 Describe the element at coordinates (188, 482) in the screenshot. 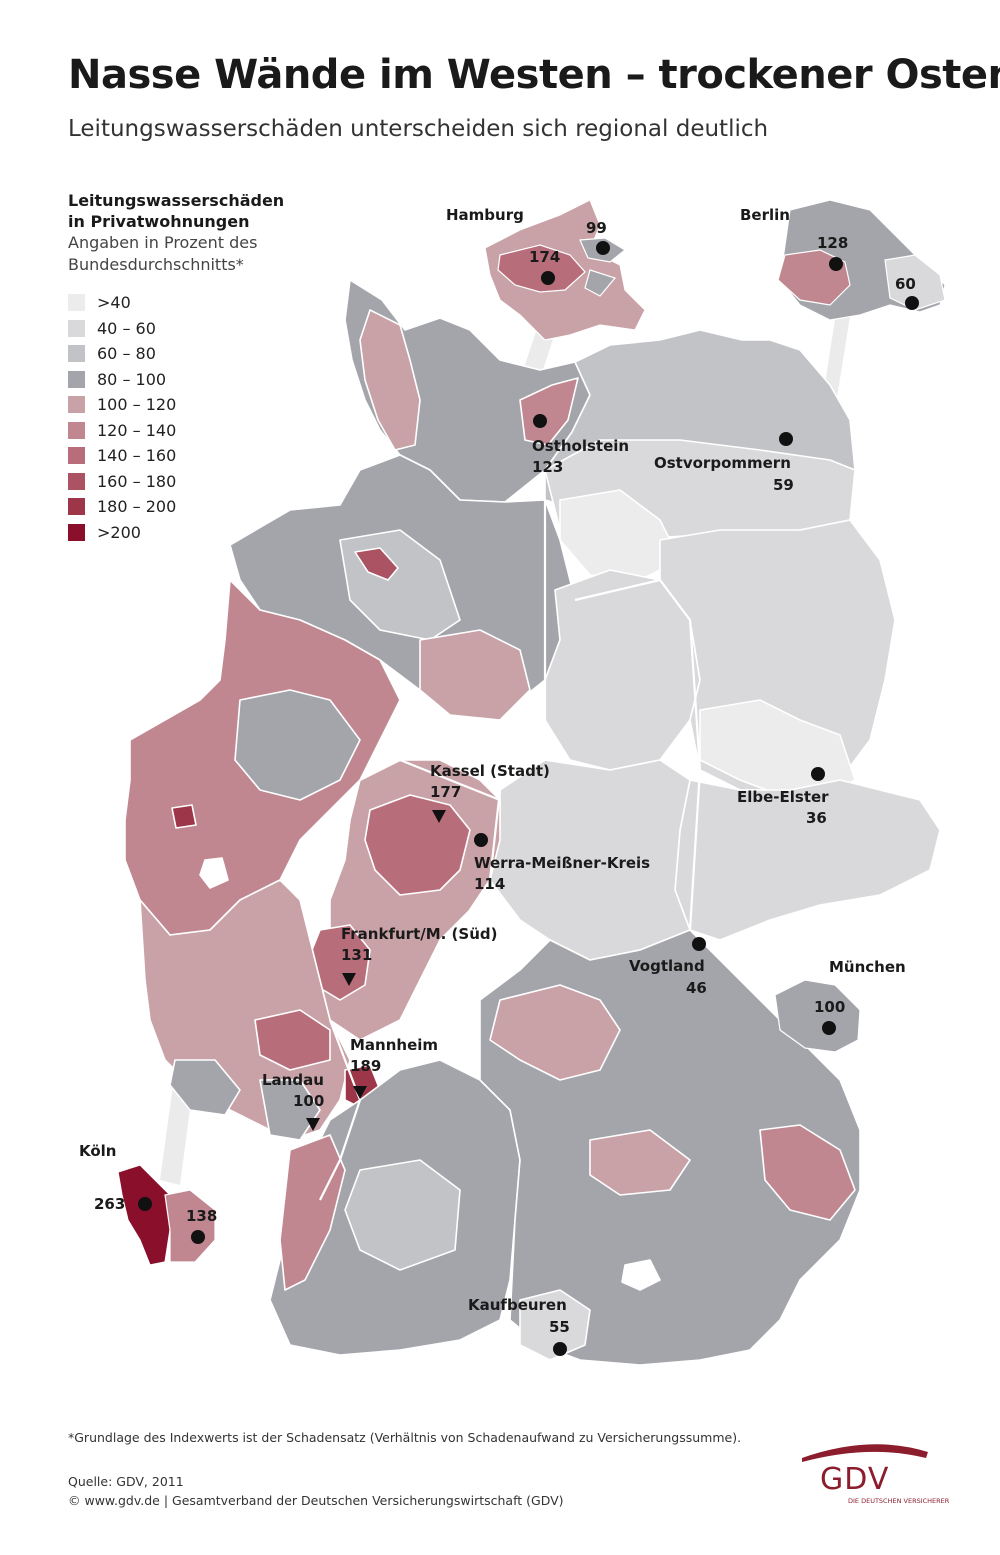

I see `legend-item: 160 – 180` at that location.